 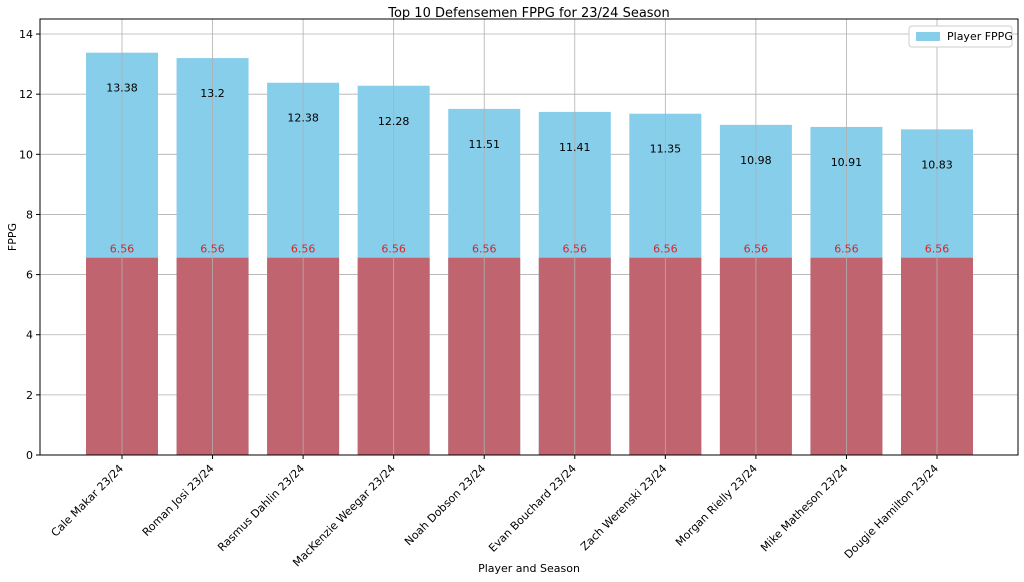 What do you see at coordinates (716, 505) in the screenshot?
I see `x-tick-label: Morgan Rielly 23/24` at bounding box center [716, 505].